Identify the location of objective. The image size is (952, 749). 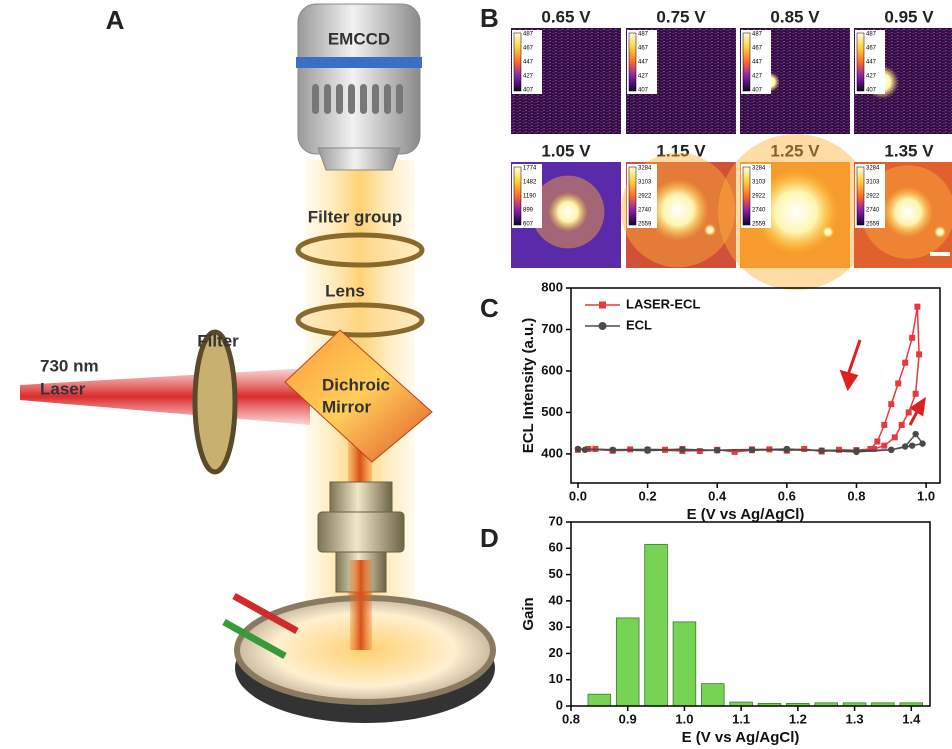
(361, 497).